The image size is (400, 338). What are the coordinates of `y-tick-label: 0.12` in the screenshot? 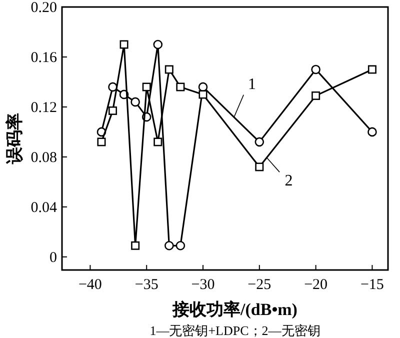 It's located at (43, 108).